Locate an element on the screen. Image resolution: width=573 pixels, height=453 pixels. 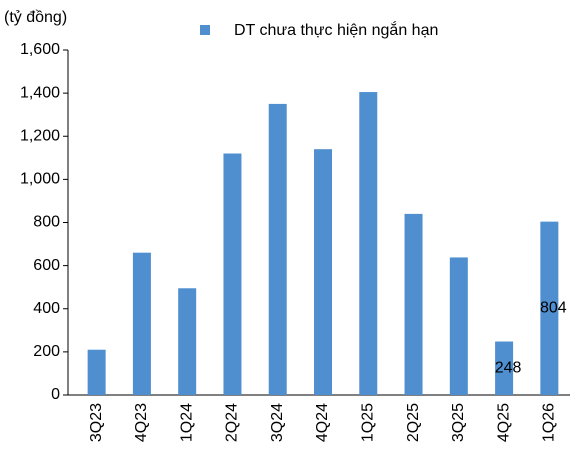
x-tick-label: 2Q24 is located at coordinates (232, 422).